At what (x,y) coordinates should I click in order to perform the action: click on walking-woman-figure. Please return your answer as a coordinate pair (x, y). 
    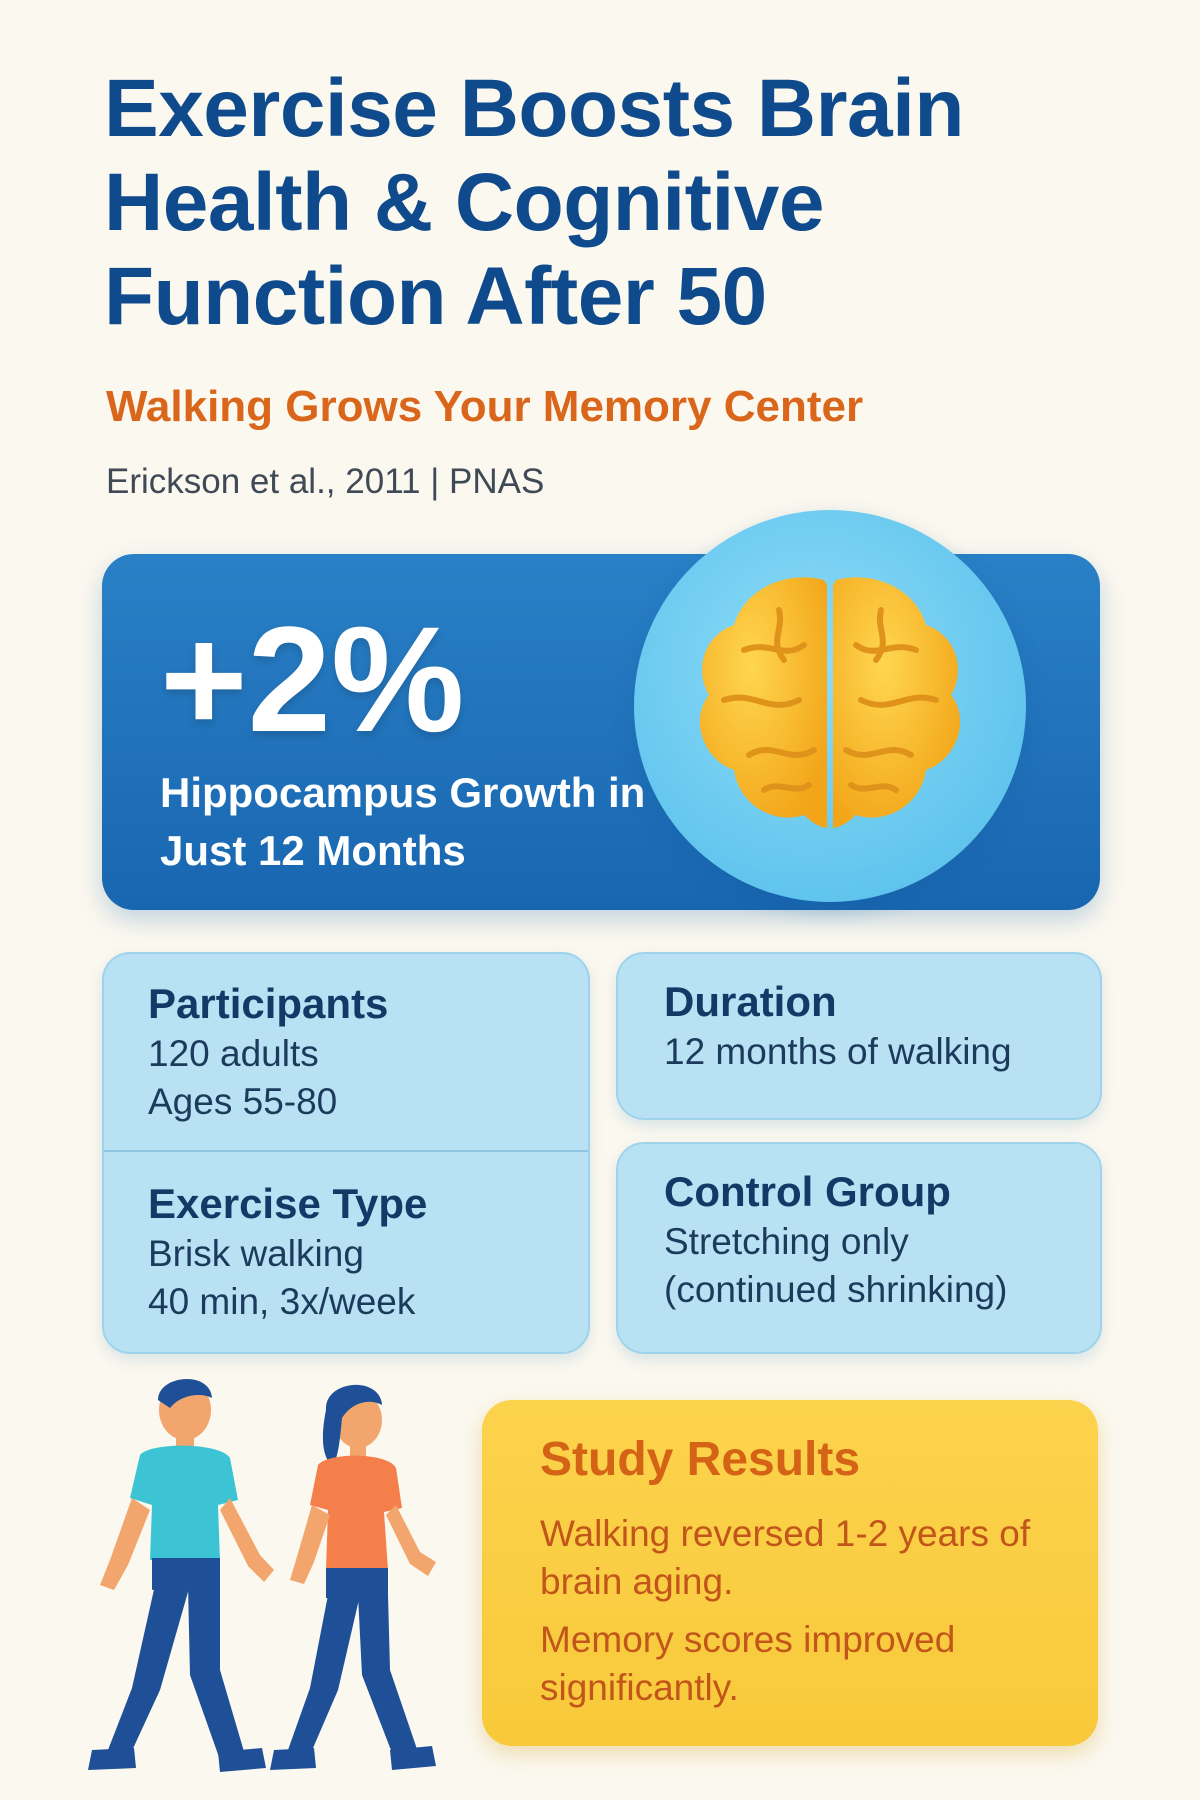
    Looking at the image, I should click on (353, 1577).